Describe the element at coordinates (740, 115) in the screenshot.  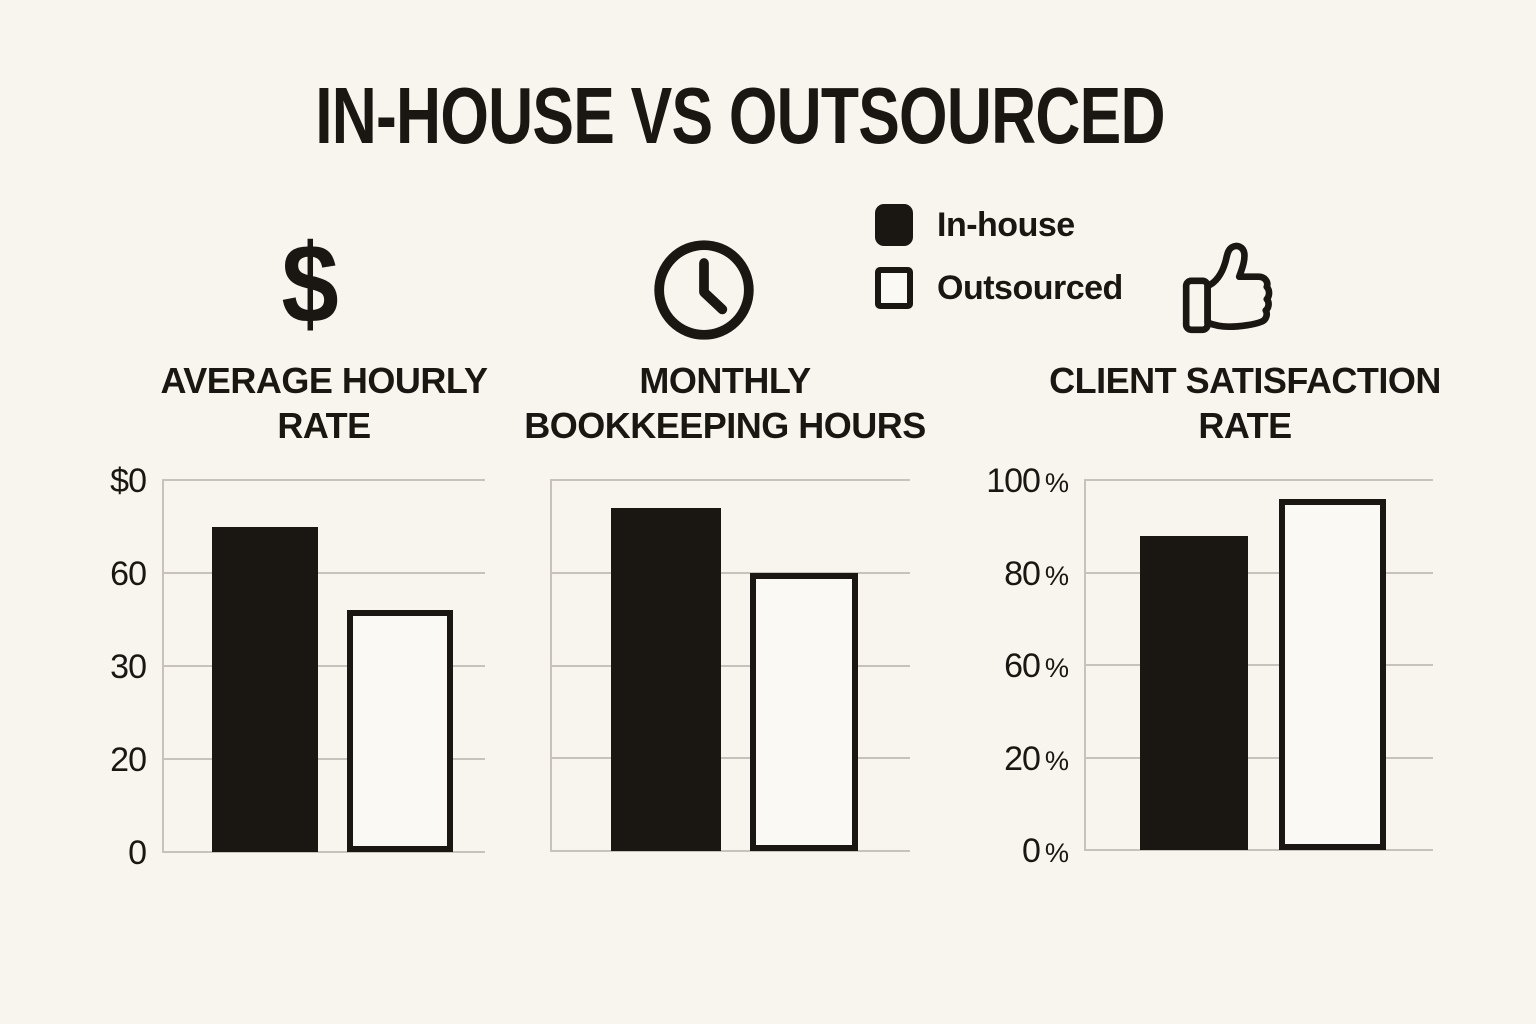
I see `page-title: IN-HOUSE VS OUTSOURCED` at that location.